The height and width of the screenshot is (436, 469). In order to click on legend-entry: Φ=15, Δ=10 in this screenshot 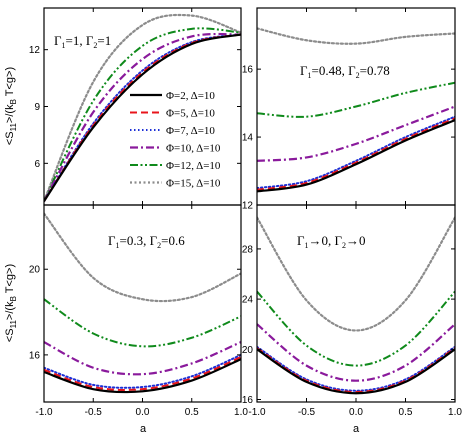, I will do `click(193, 184)`.